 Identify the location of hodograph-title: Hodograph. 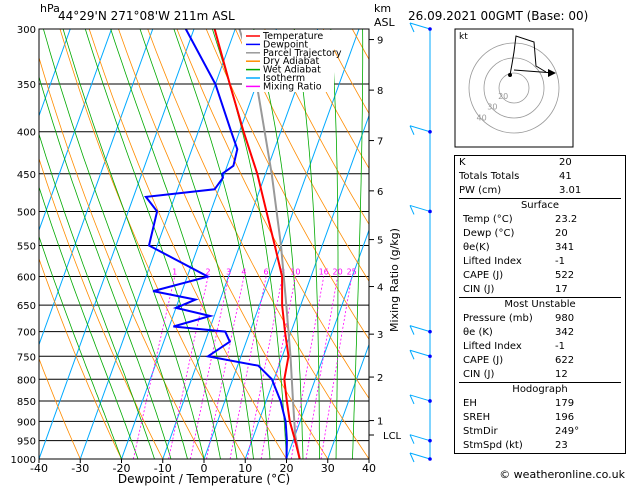
(540, 389).